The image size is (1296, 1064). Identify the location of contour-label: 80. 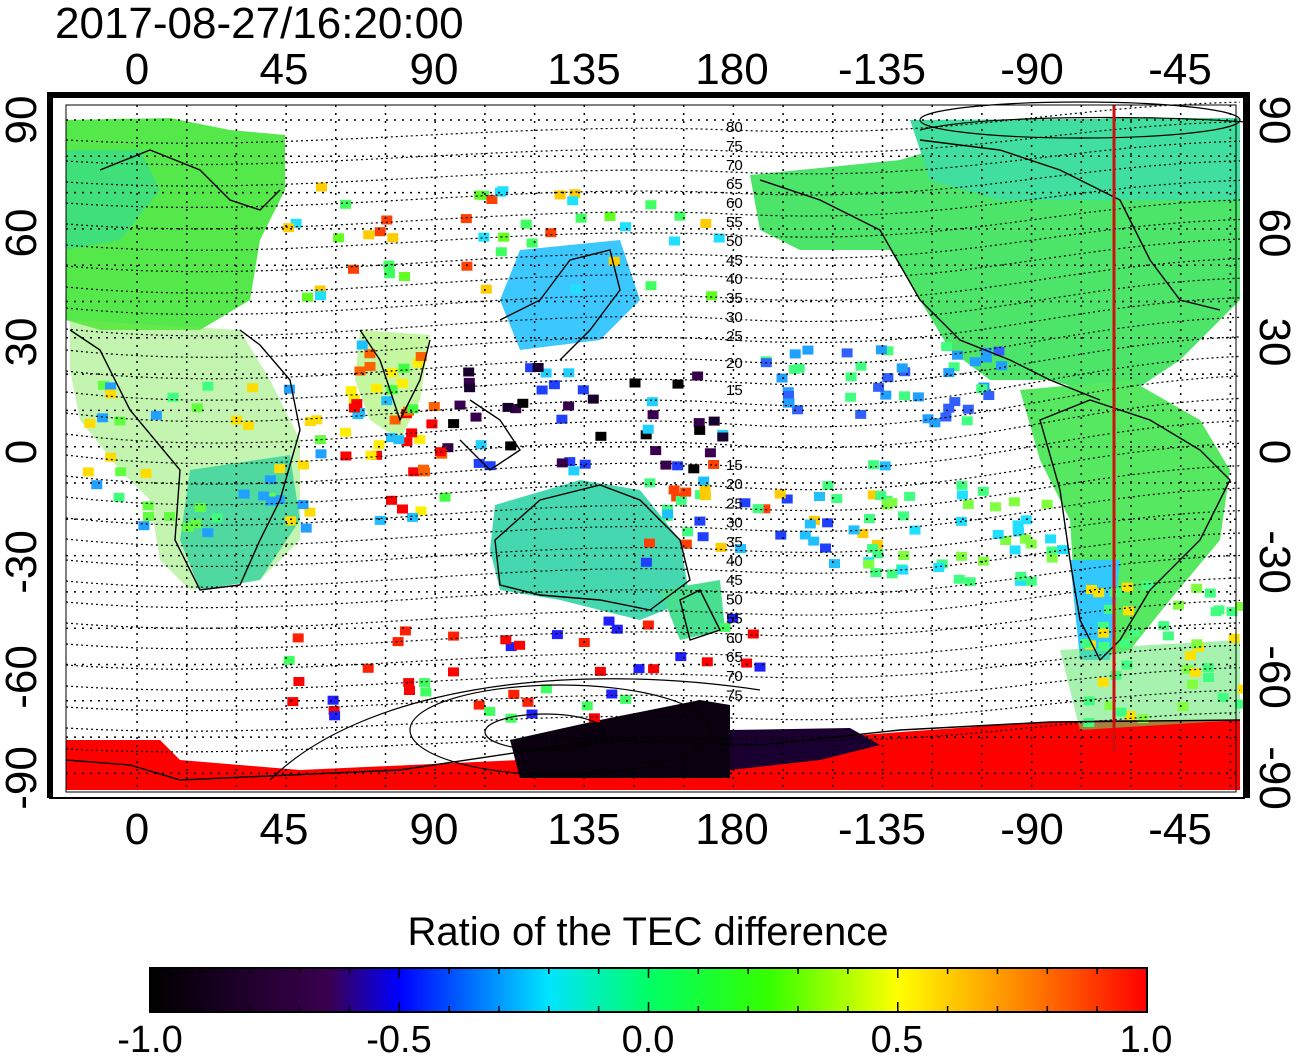
(734, 127).